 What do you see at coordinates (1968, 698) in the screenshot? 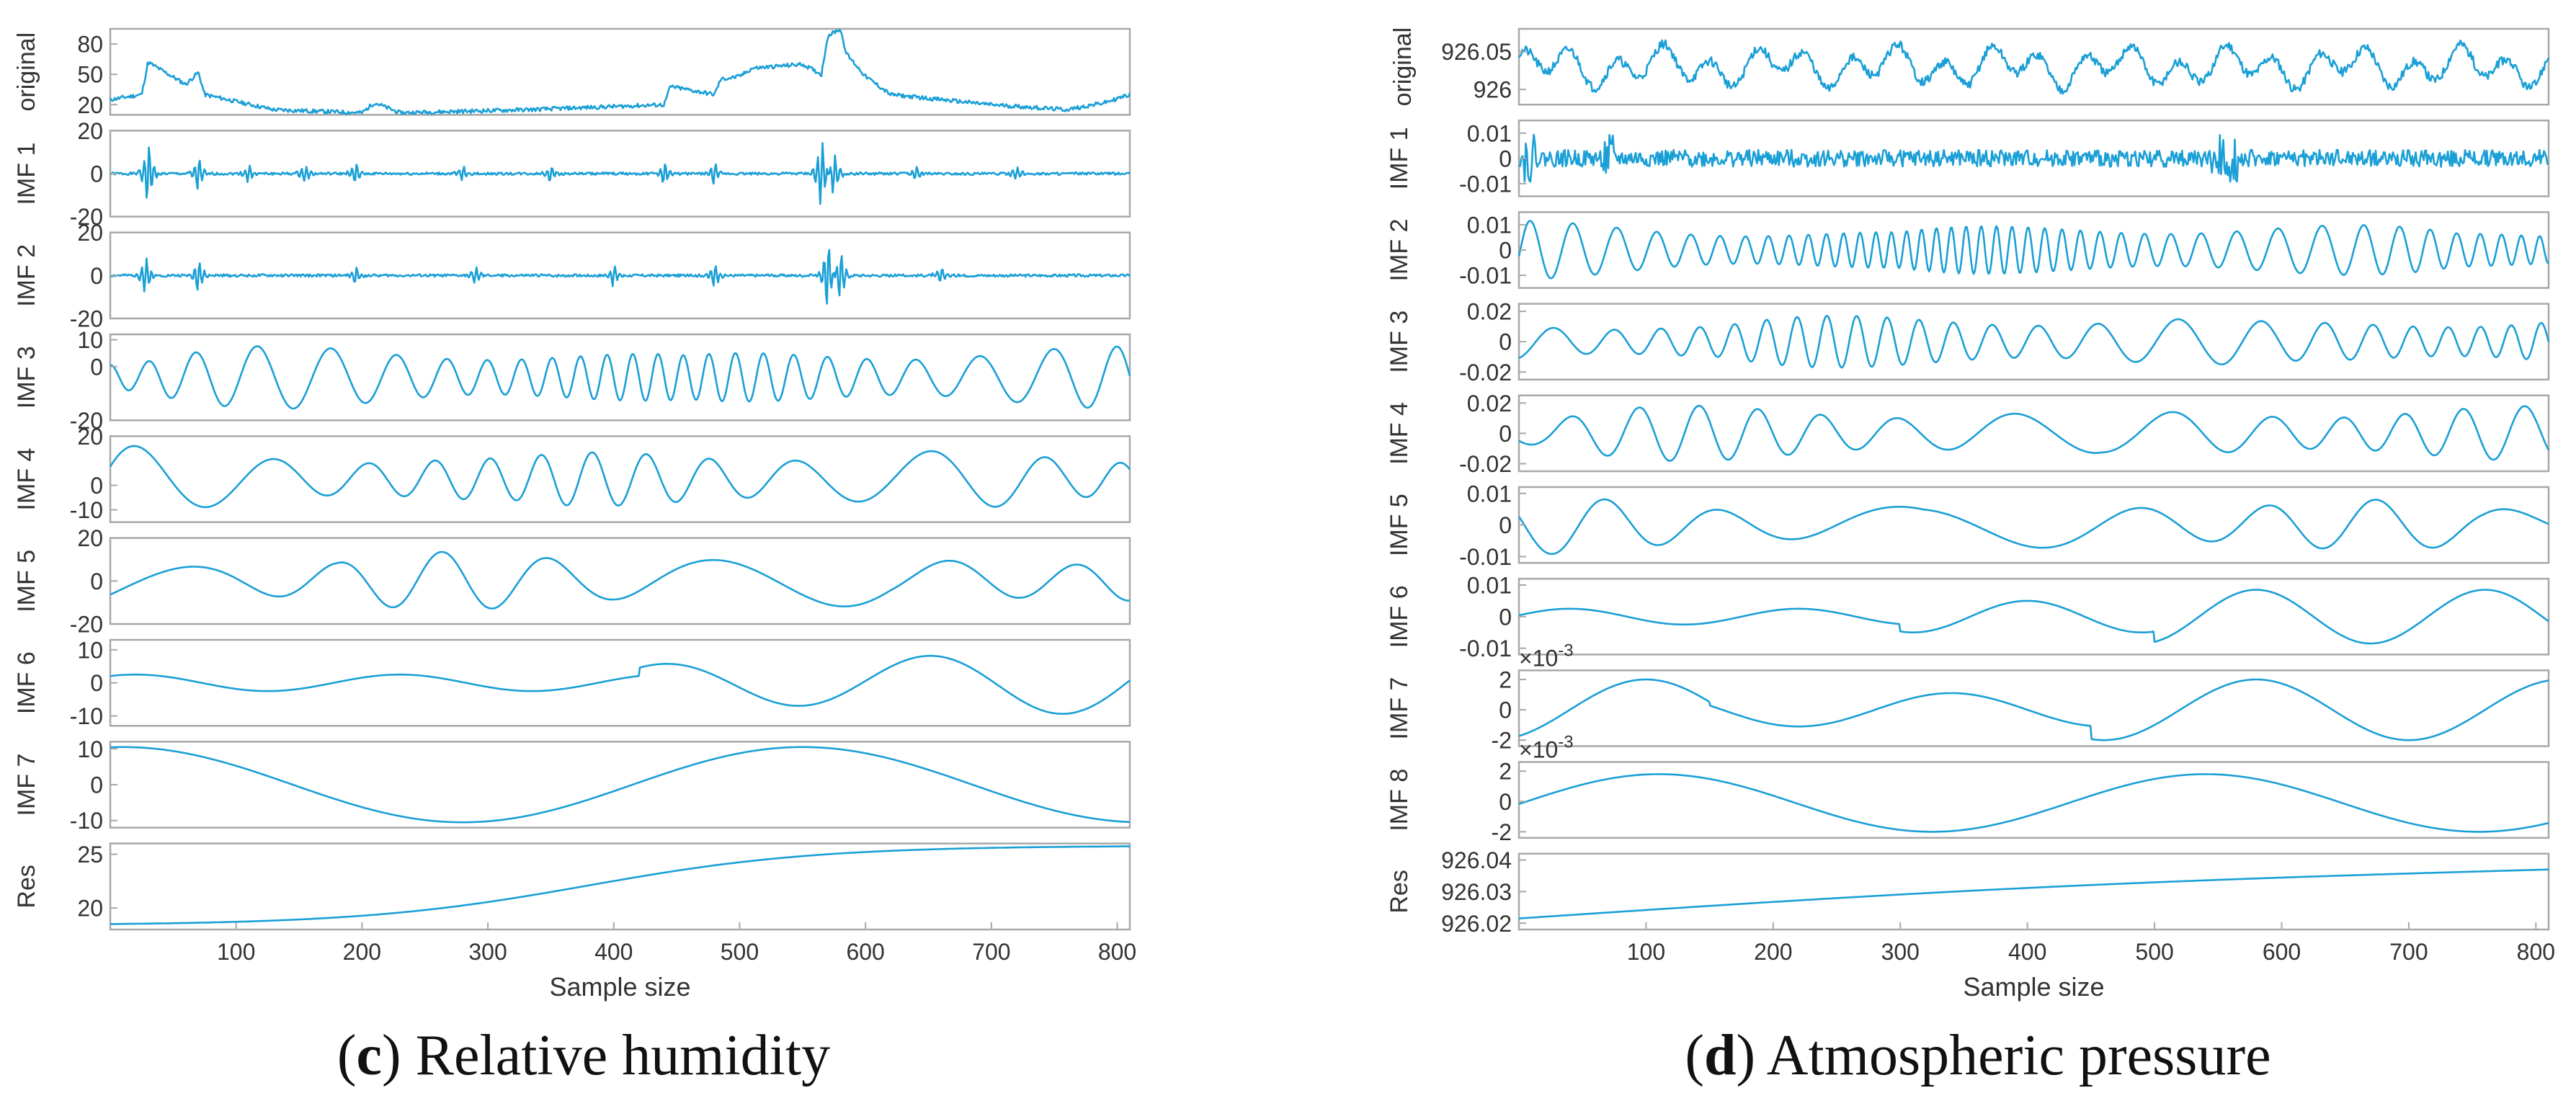
I see `subplot-imf-7: 2 0 -2 IMF 7 ×10⁻³` at bounding box center [1968, 698].